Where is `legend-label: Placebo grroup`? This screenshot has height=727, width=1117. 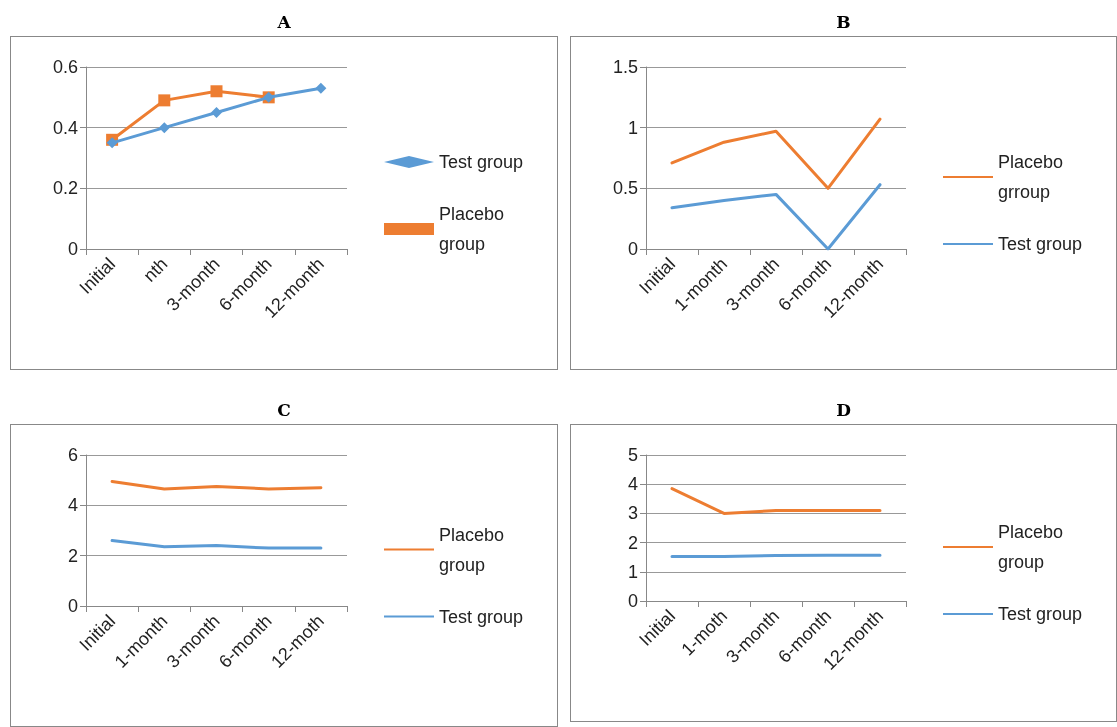 legend-label: Placebo grroup is located at coordinates (1033, 177).